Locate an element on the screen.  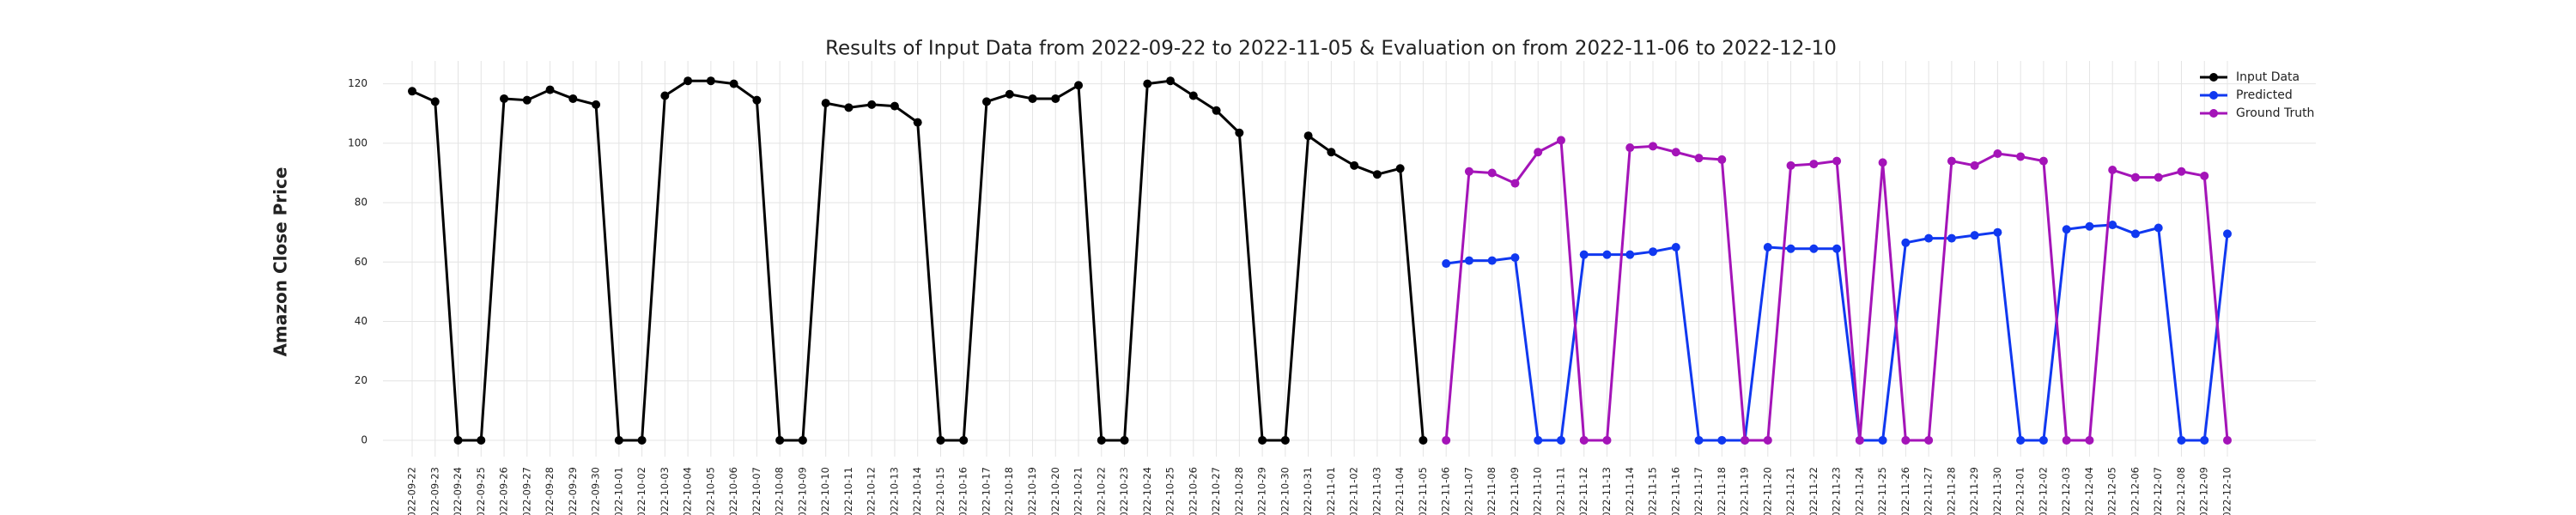
x-tick-label: 2022-10-07 is located at coordinates (756, 491).